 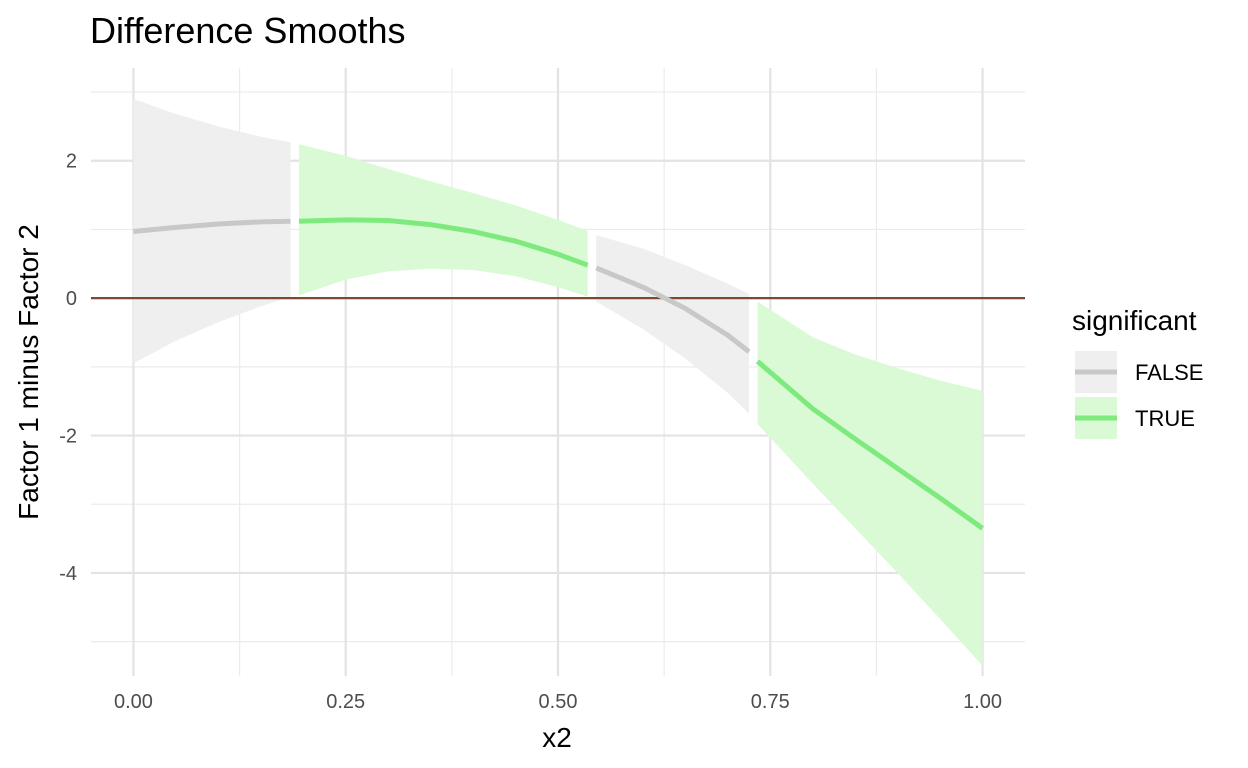 What do you see at coordinates (1165, 418) in the screenshot?
I see `legend-label-true: TRUE` at bounding box center [1165, 418].